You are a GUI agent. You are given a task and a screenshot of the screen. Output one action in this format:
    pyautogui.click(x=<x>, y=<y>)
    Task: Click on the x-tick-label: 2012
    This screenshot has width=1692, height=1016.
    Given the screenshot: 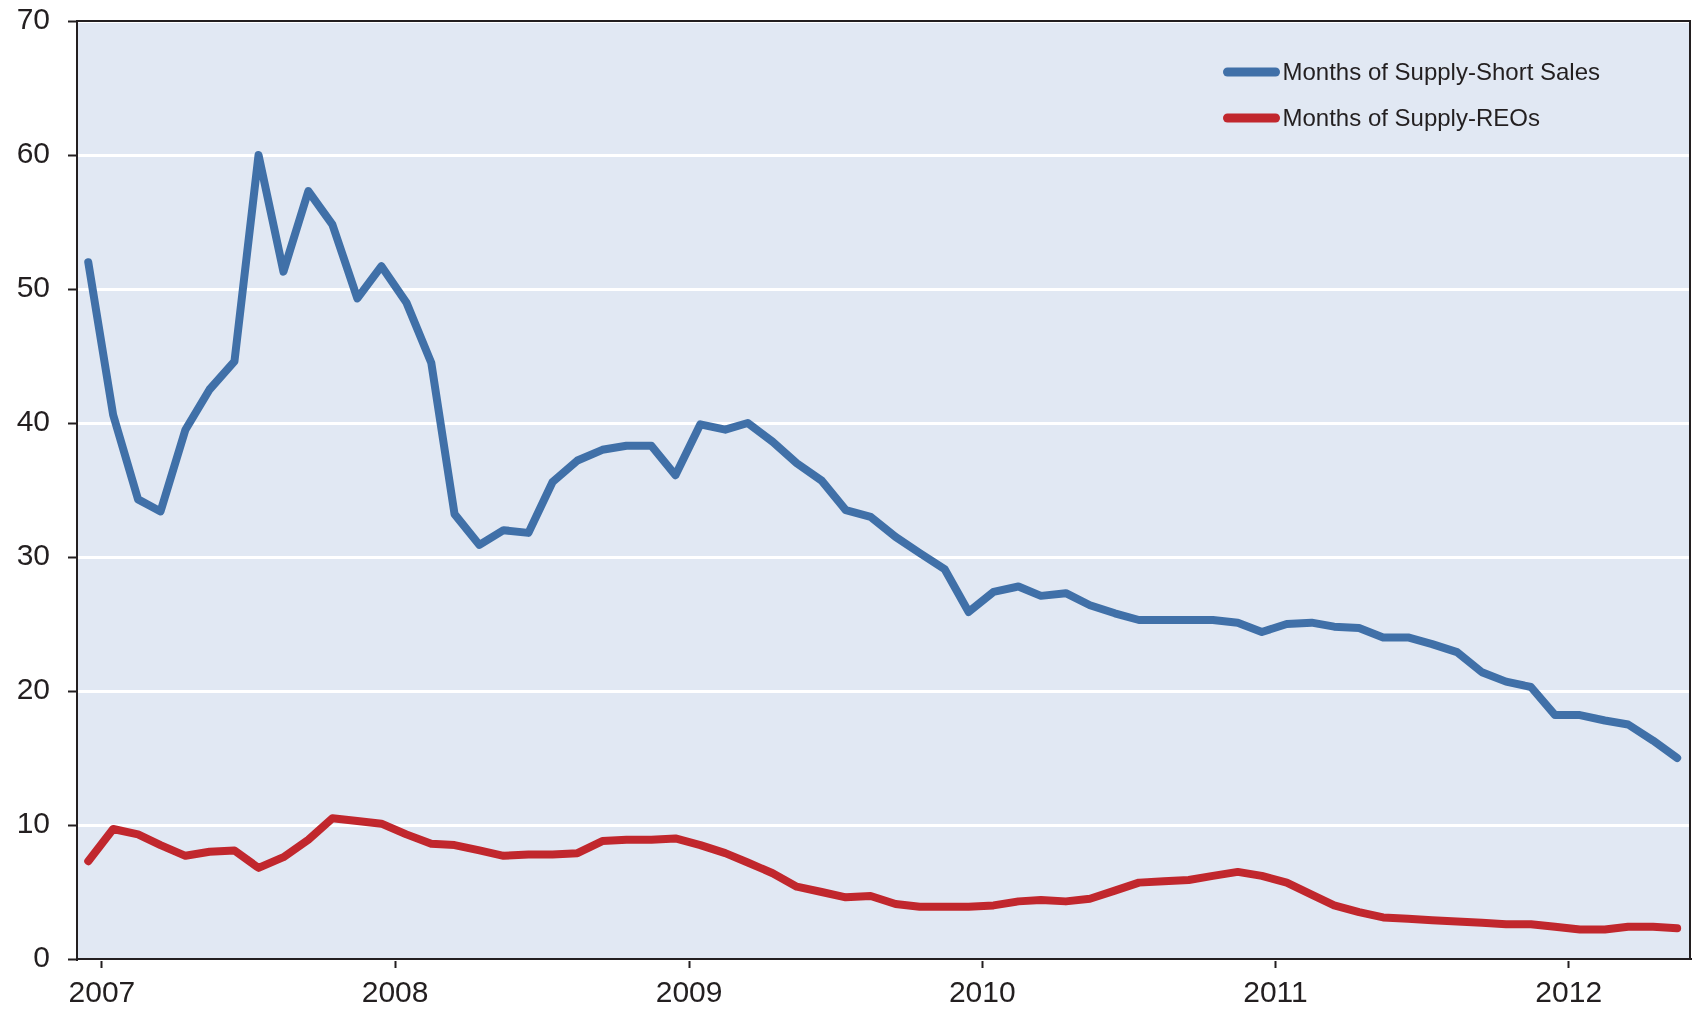 What is the action you would take?
    pyautogui.click(x=1569, y=992)
    